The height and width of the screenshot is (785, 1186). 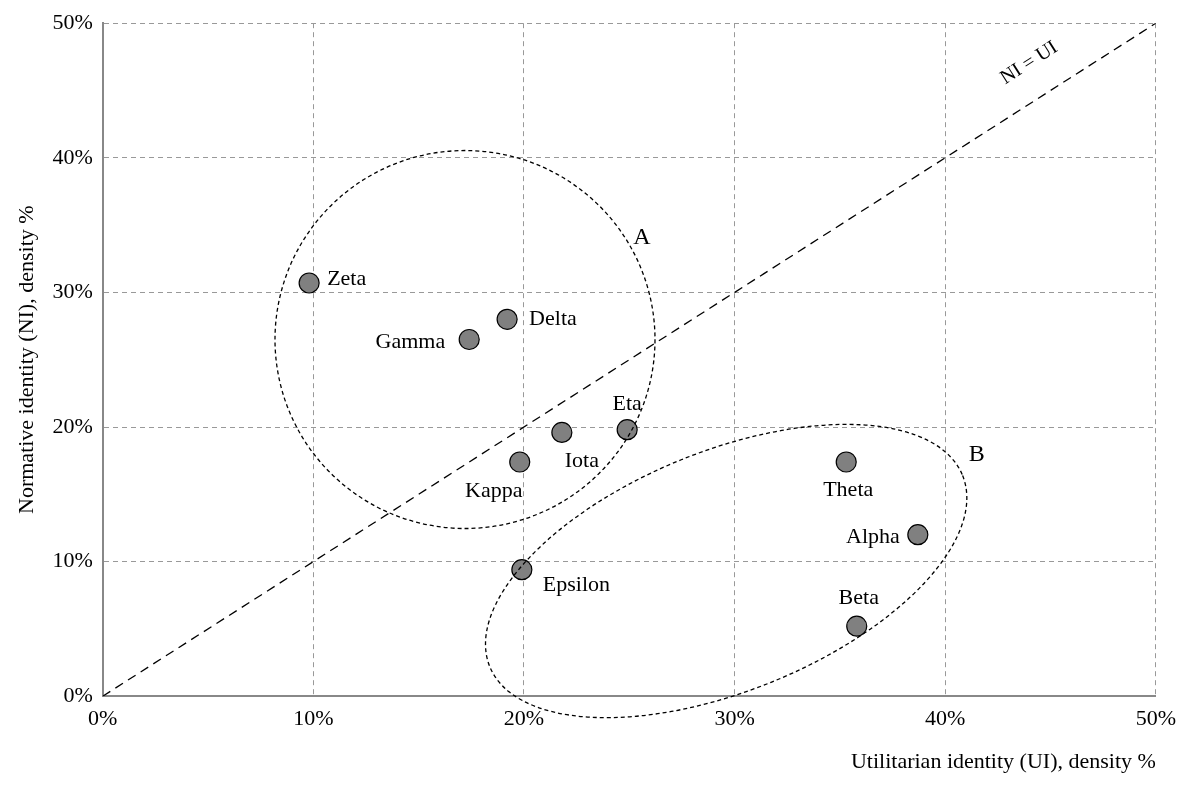 I want to click on x-axis-title: Utilitarian identity (UI), density %, so click(x=1003, y=760).